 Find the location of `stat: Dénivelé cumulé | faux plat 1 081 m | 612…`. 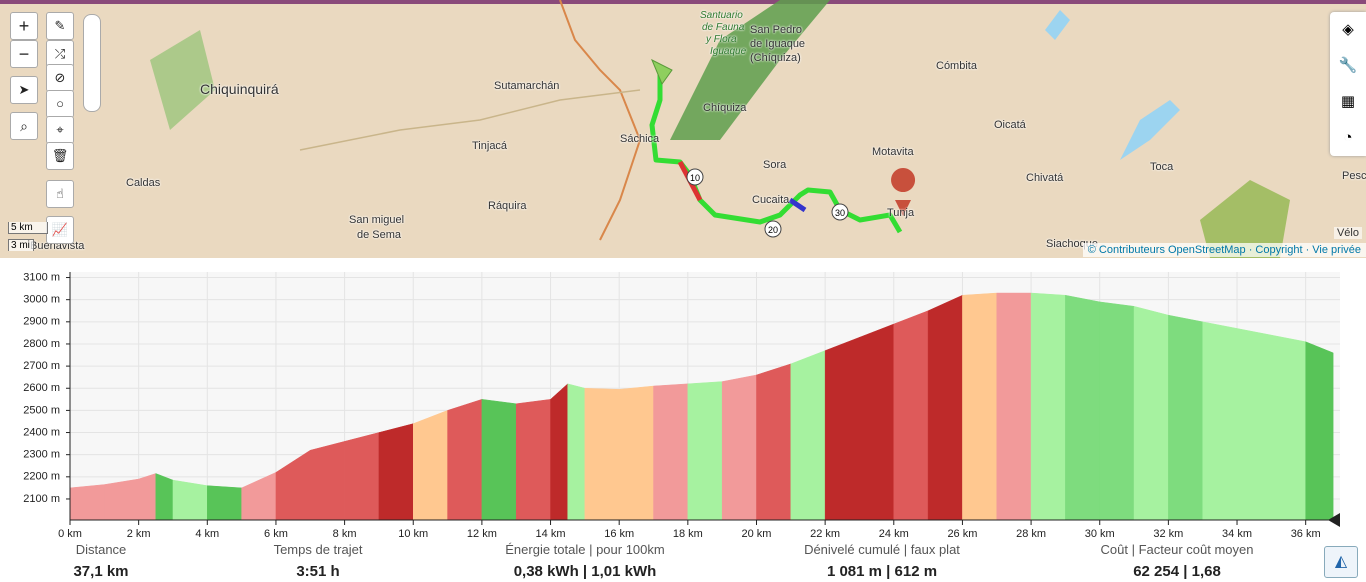

stat: Dénivelé cumulé | faux plat 1 081 m | 612… is located at coordinates (882, 561).